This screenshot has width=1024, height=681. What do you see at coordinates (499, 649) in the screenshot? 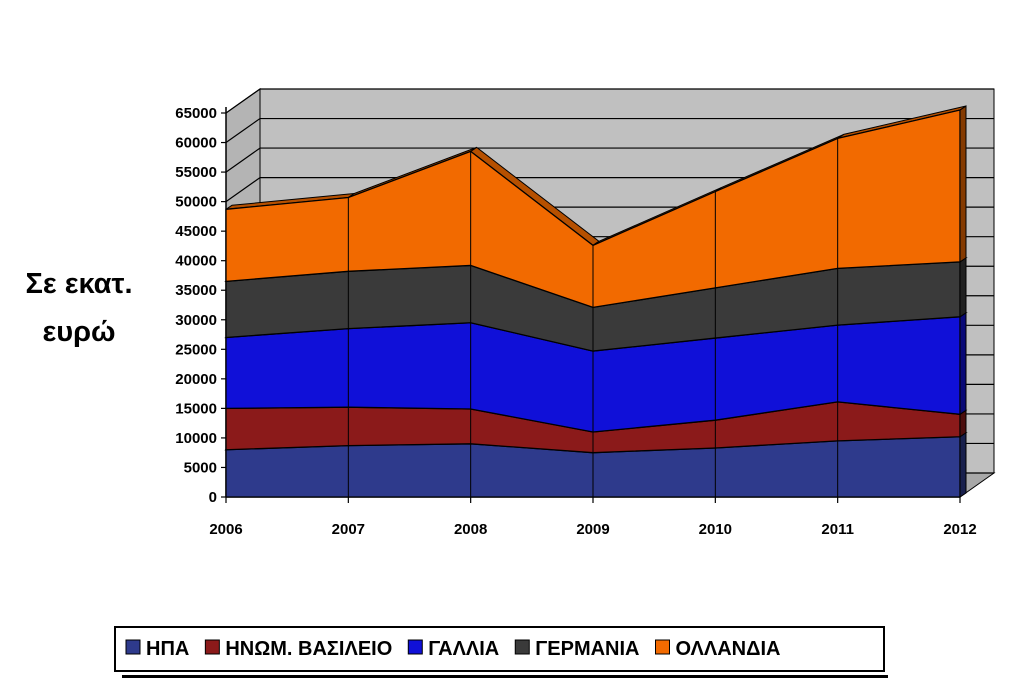
I see `legend-box` at bounding box center [499, 649].